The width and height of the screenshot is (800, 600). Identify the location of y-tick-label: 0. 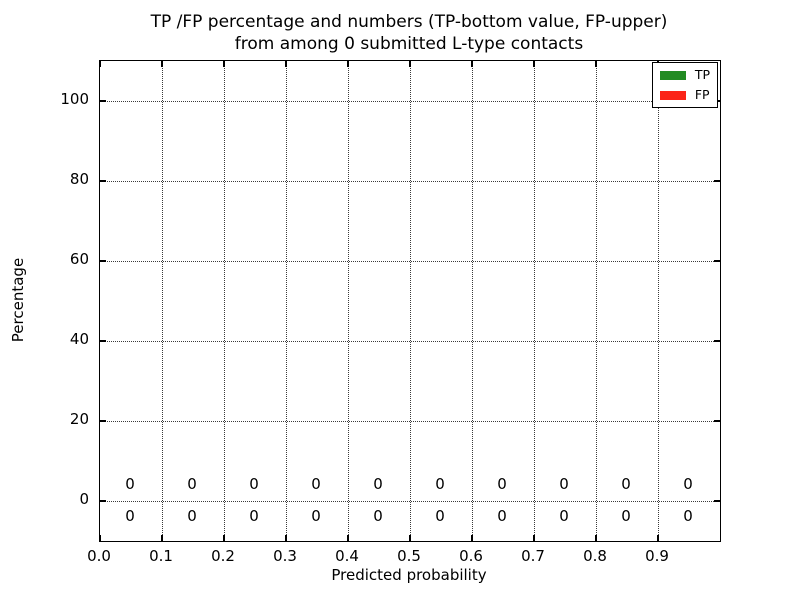
(84, 499).